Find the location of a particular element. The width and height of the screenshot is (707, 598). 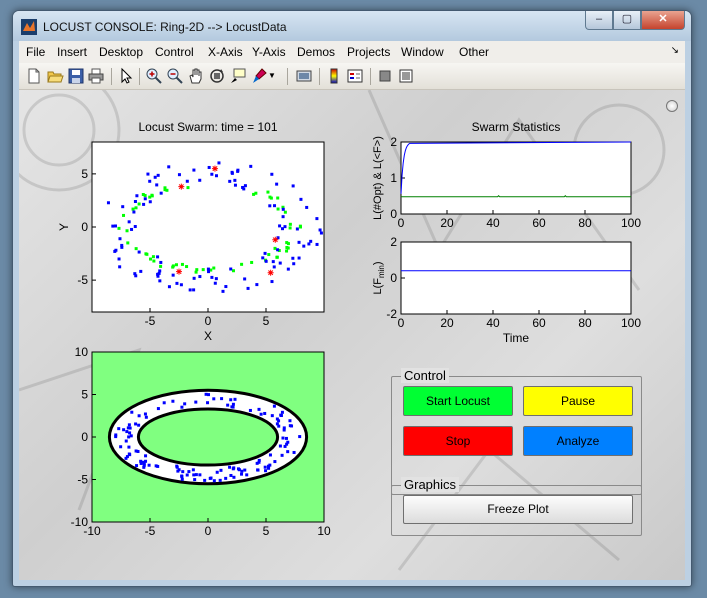

menu-desktop: Desktop is located at coordinates (121, 52).